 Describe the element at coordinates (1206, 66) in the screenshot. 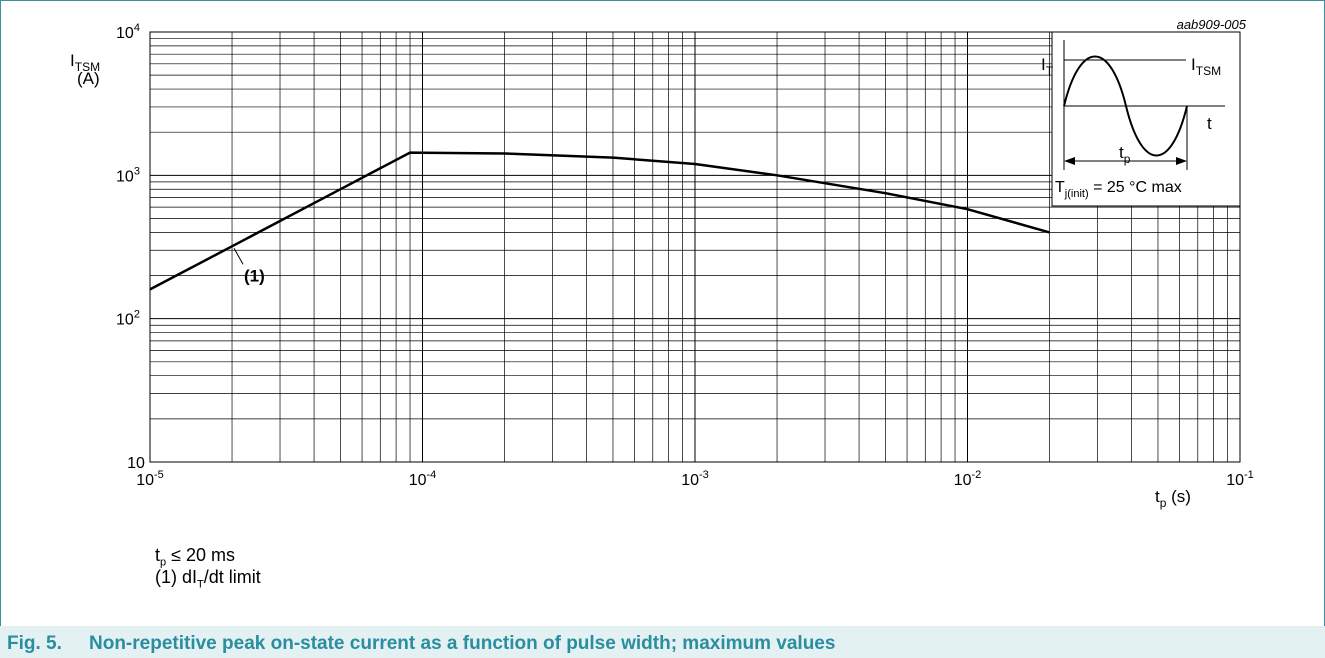

I see `inset-itsm-label: ITSM` at that location.